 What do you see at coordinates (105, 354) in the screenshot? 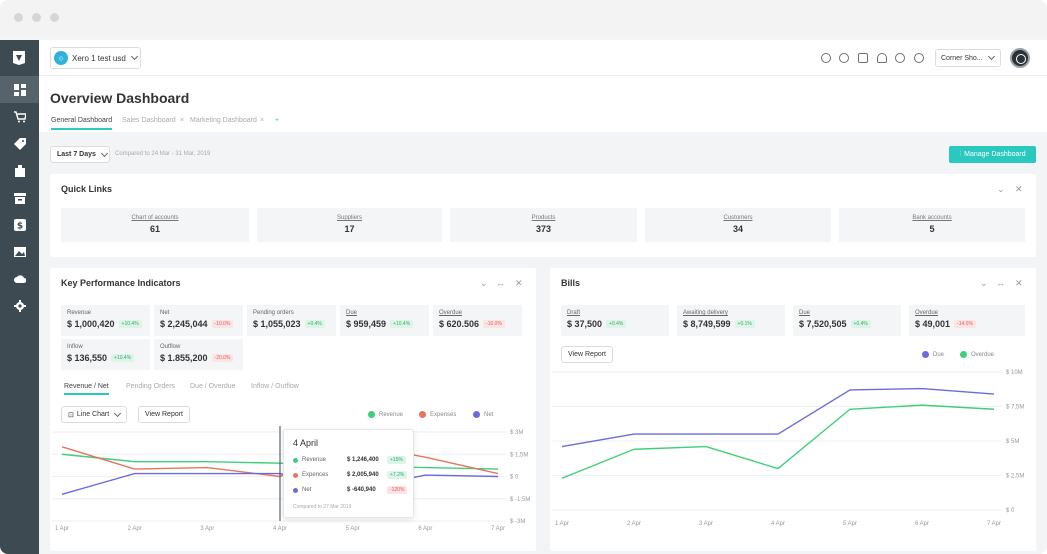
I see `kpi-tile: Inflow $ 136,550 +10.4%` at bounding box center [105, 354].